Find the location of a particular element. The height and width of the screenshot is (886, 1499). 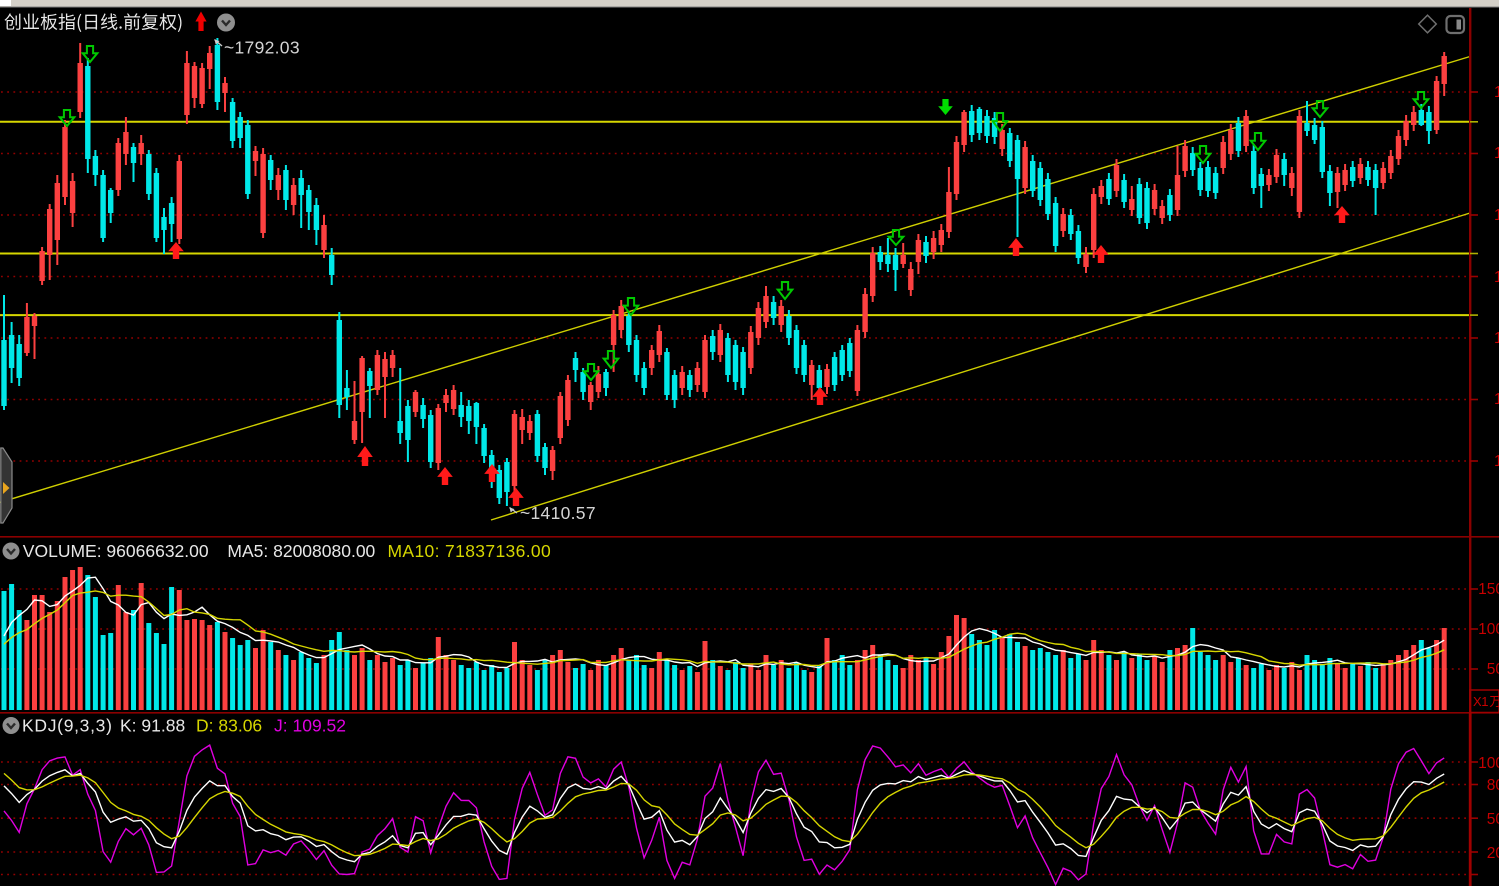

svg-text: KDJ(9,3,3) is located at coordinates (67, 726).